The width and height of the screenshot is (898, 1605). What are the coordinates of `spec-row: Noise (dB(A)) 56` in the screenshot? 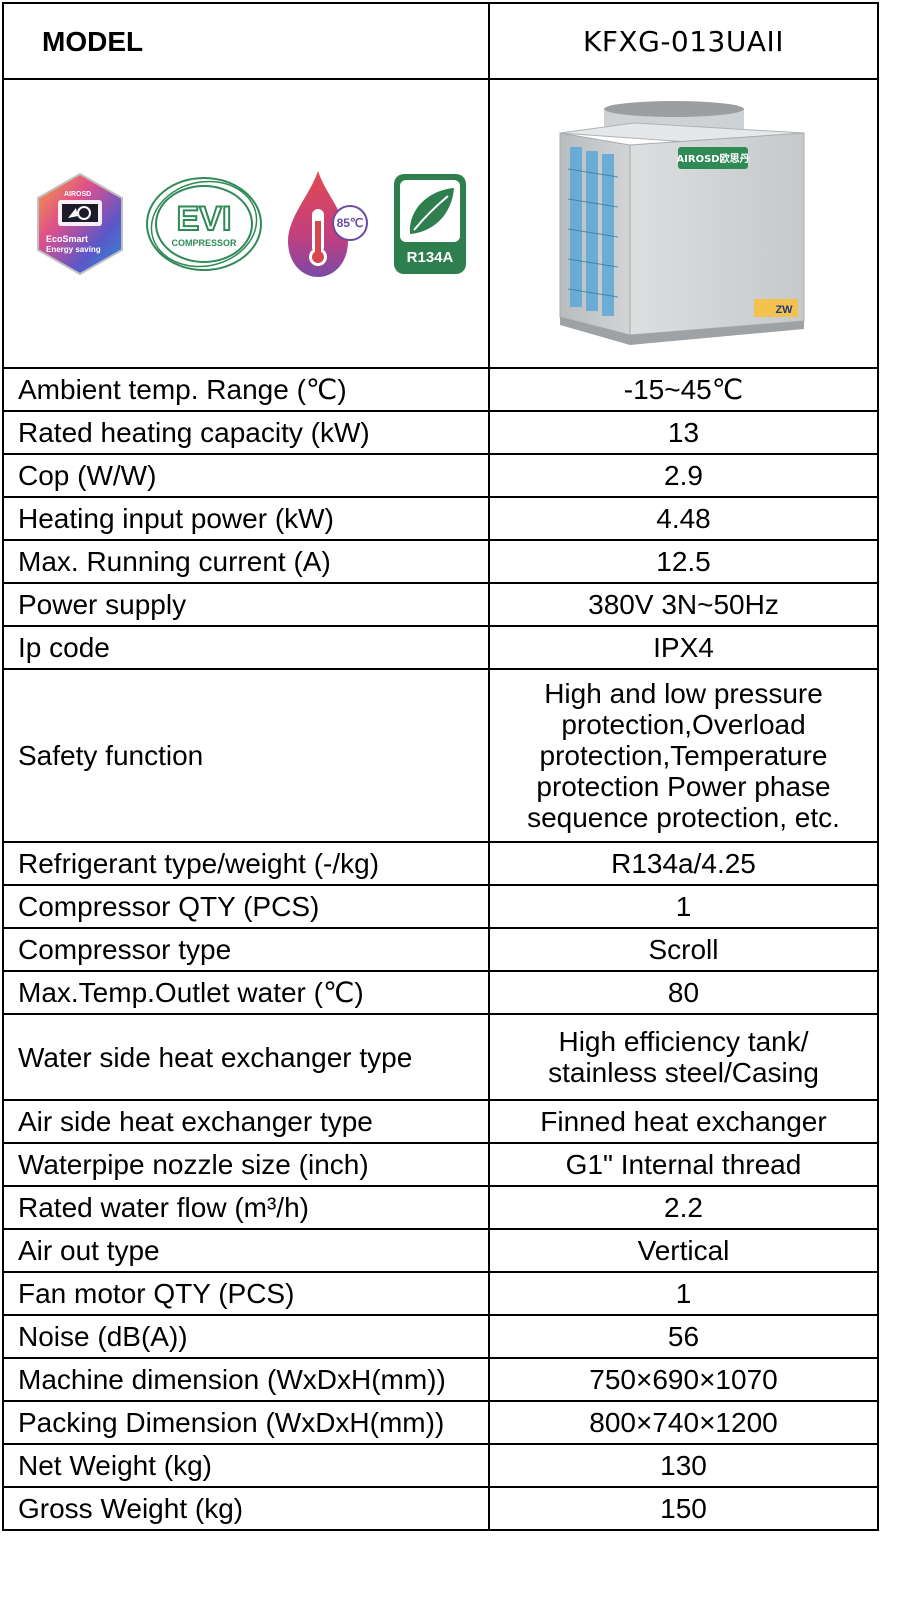 It's located at (440, 1336).